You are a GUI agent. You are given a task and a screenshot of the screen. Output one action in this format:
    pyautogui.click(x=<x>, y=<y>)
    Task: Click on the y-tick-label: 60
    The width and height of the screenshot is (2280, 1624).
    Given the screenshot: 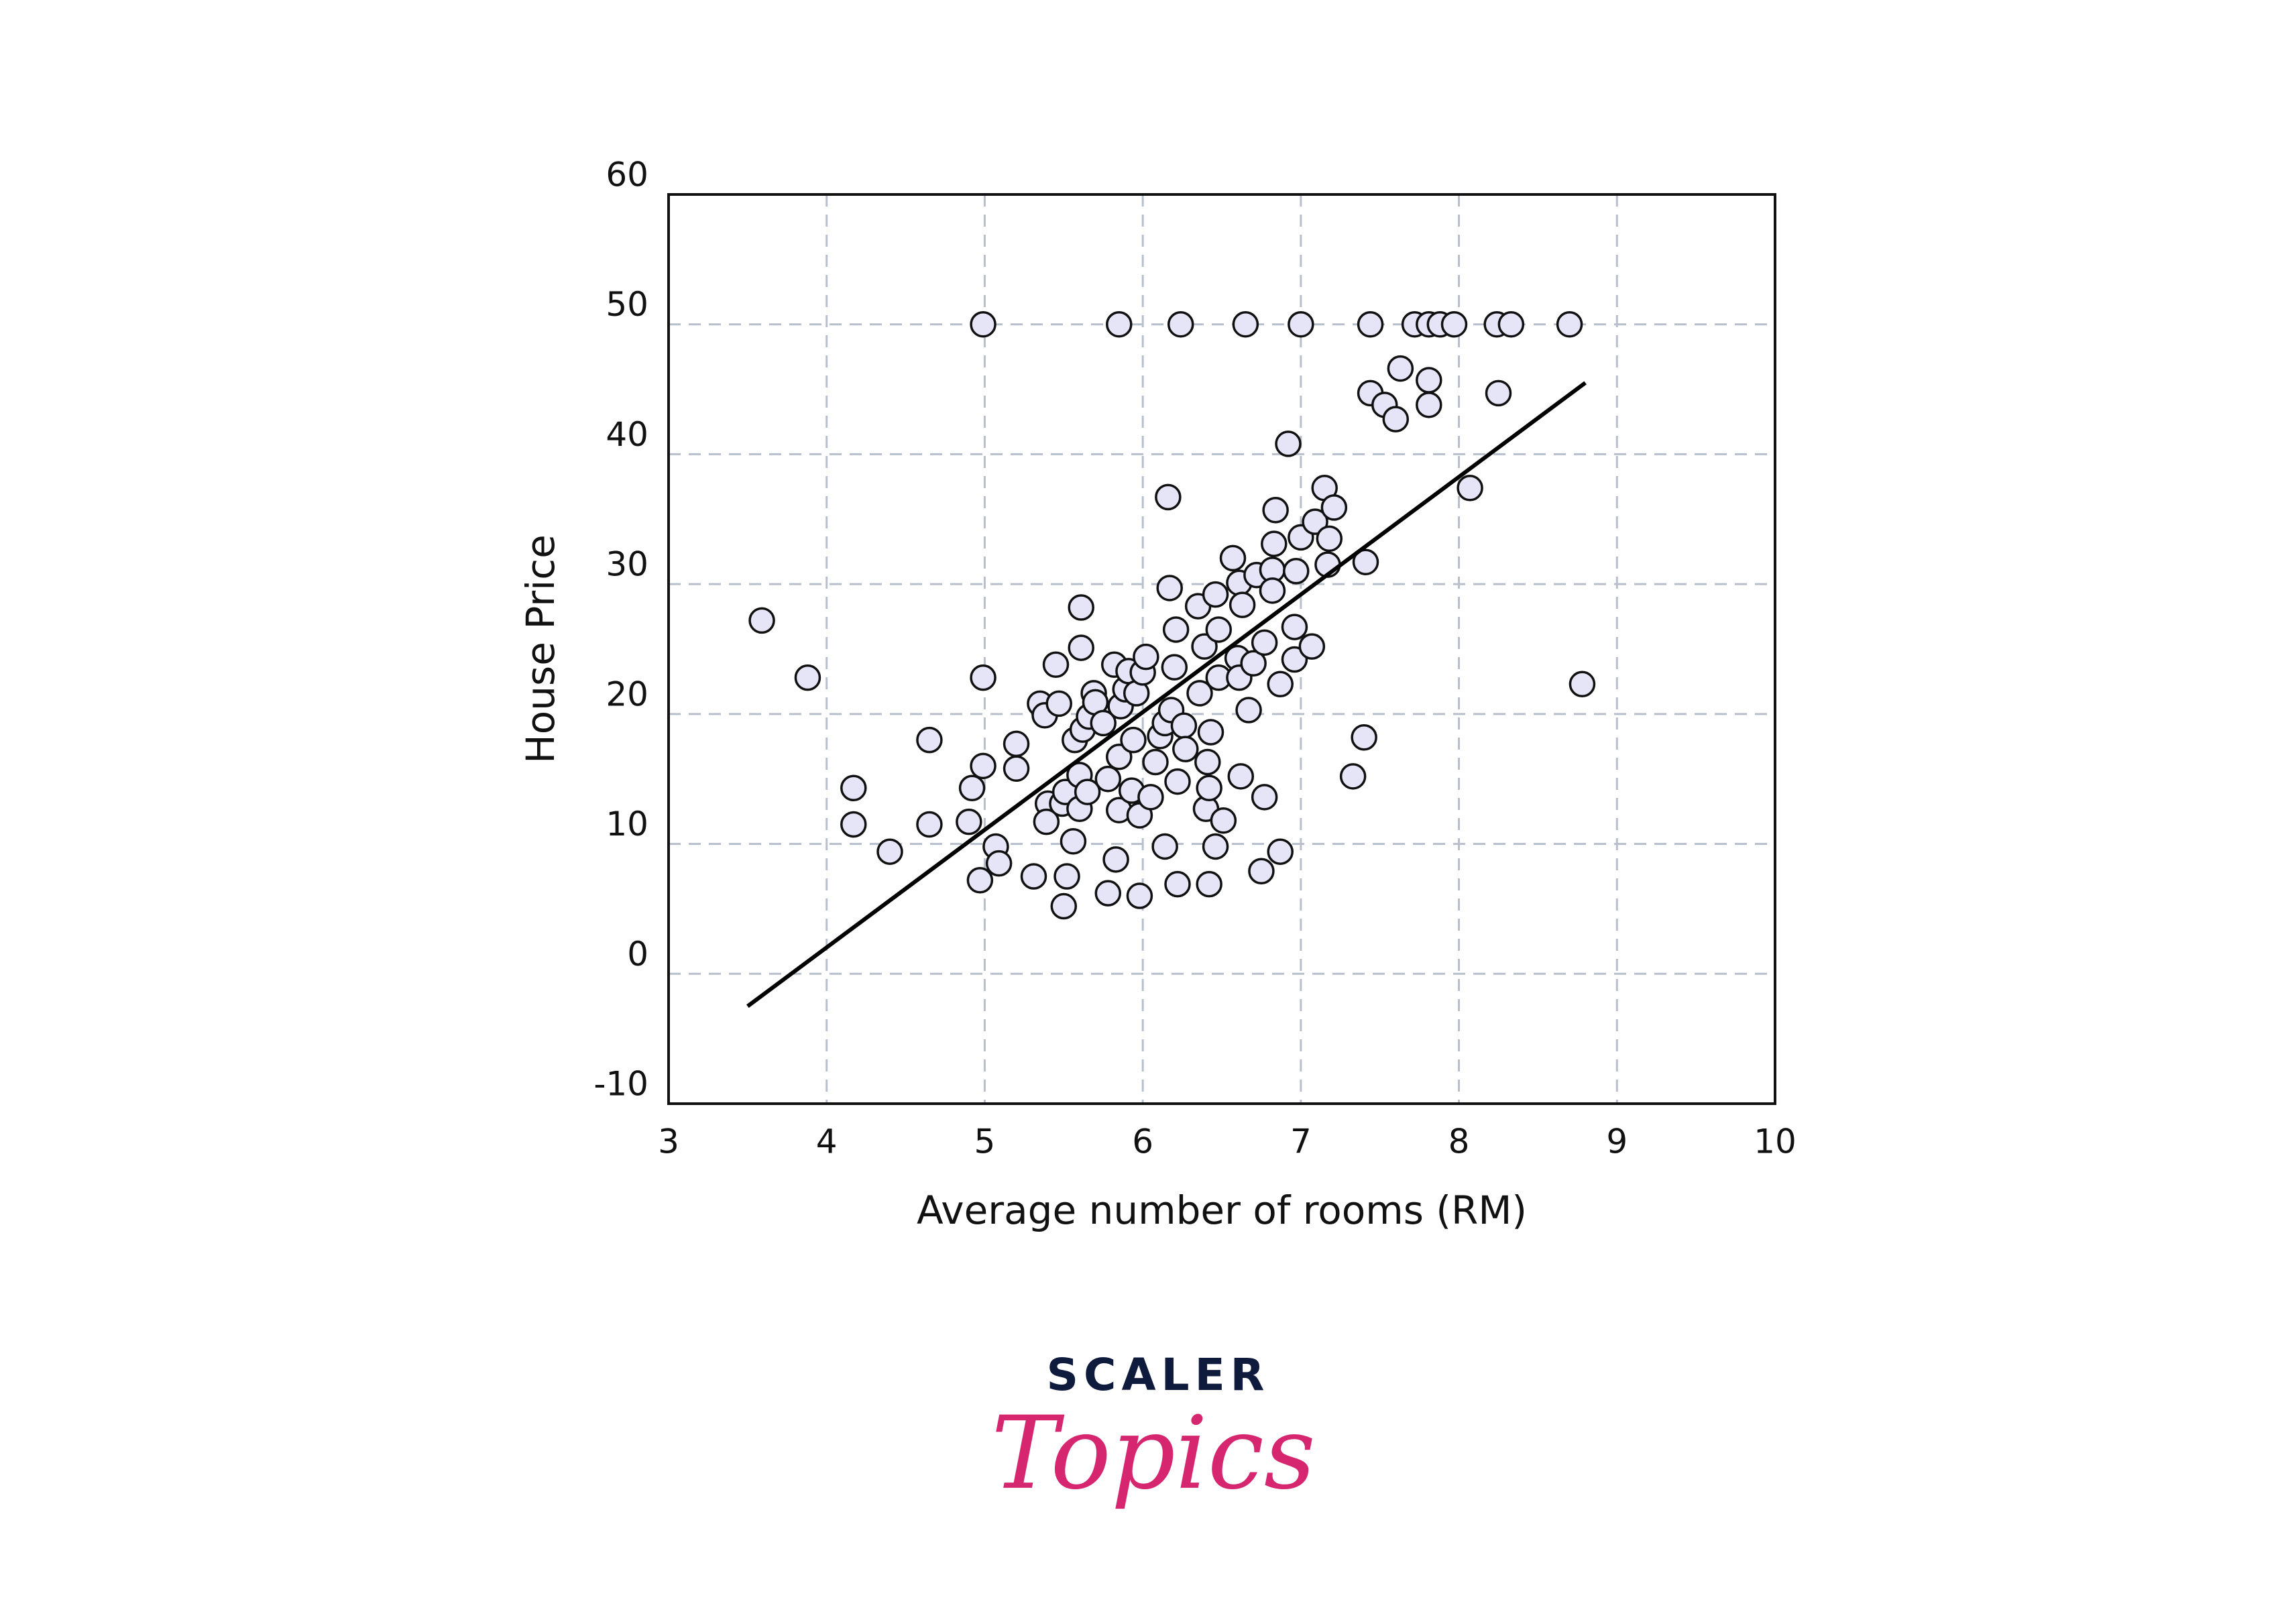 What is the action you would take?
    pyautogui.click(x=627, y=175)
    